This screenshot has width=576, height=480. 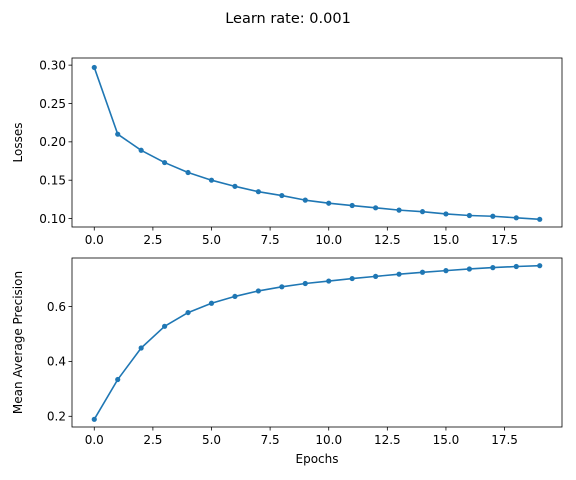 I want to click on losses-x-tick-label: 2.5, so click(x=152, y=240).